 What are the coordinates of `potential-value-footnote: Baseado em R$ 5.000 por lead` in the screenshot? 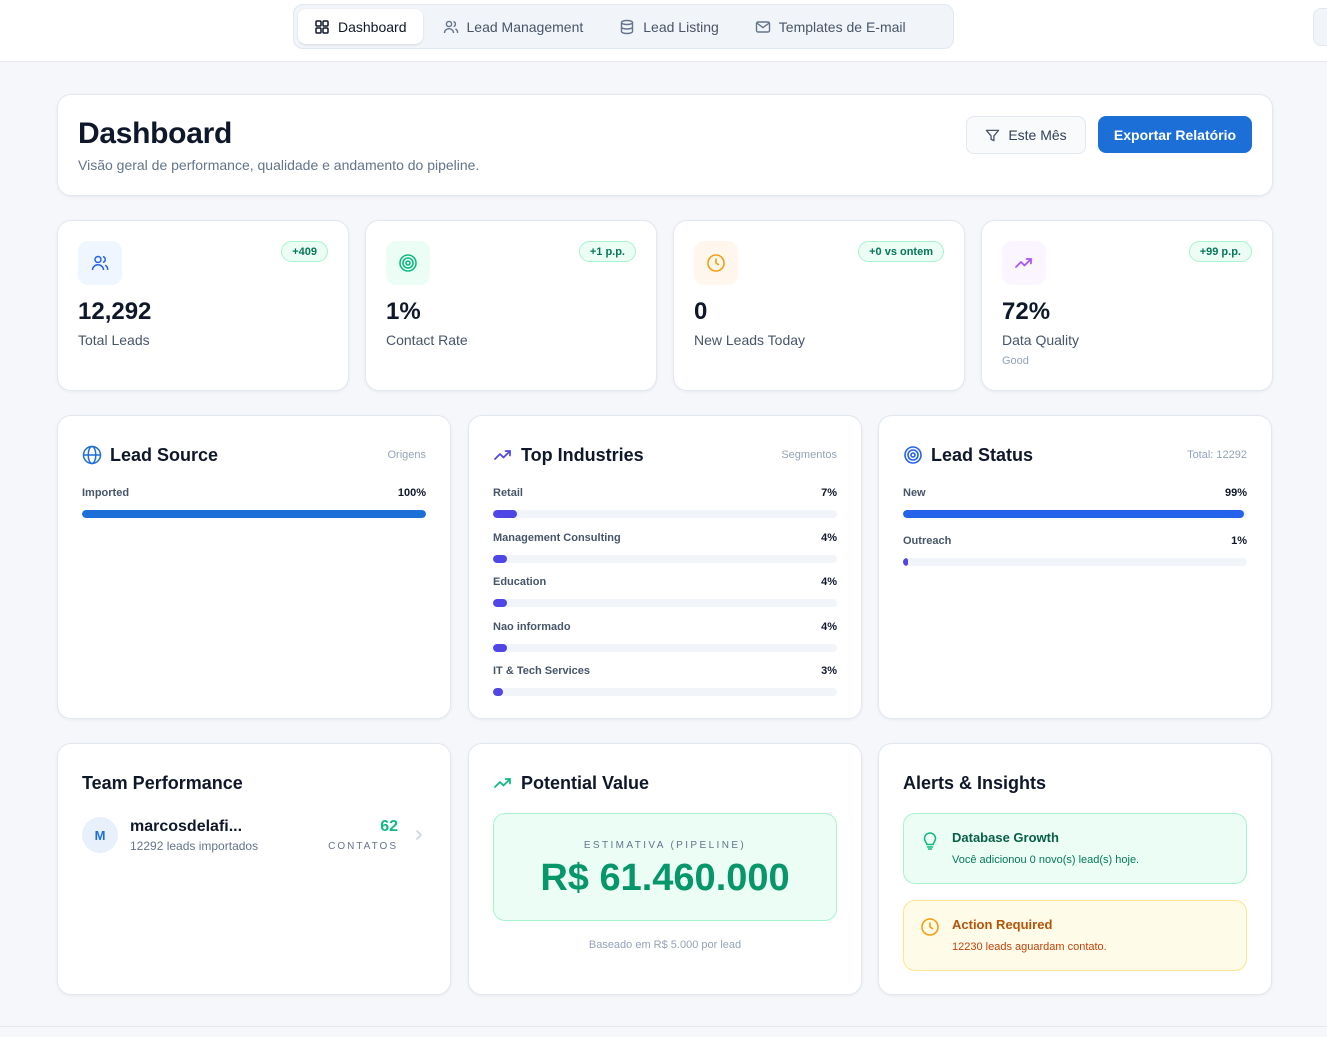 It's located at (665, 945).